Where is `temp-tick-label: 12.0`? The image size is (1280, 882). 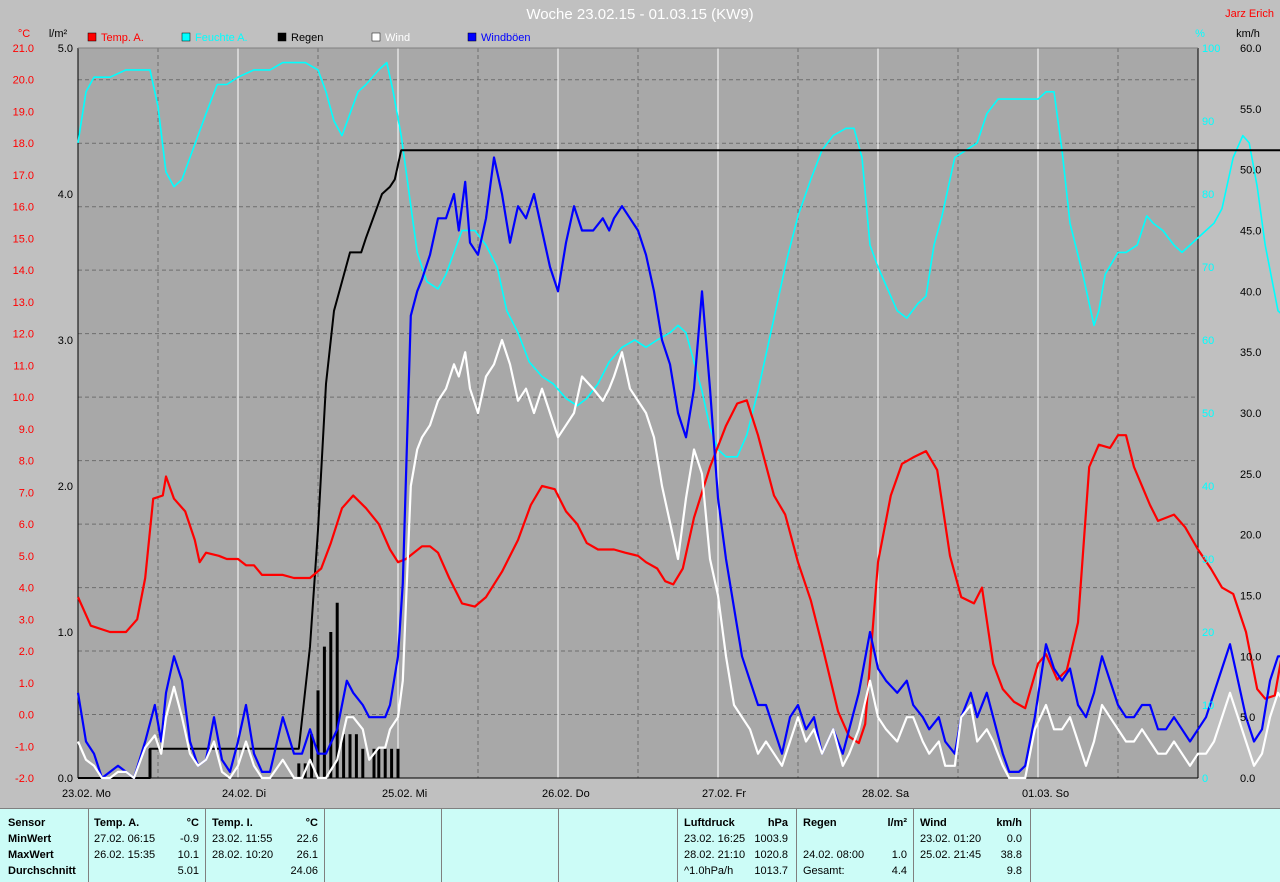 temp-tick-label: 12.0 is located at coordinates (23, 335).